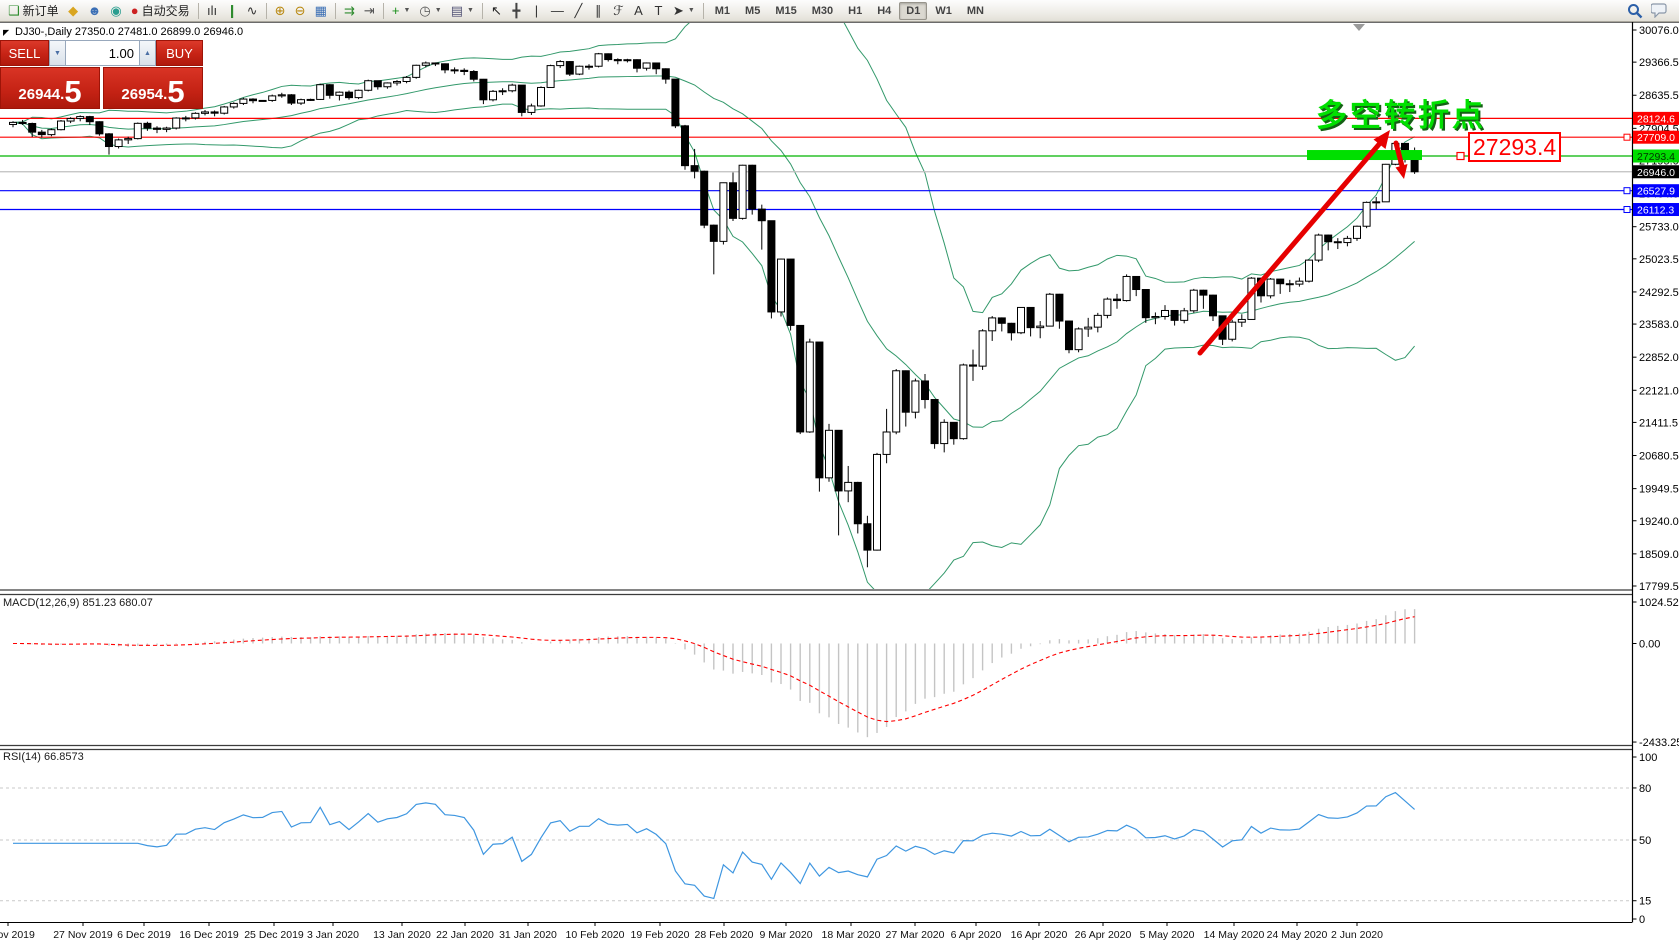 This screenshot has width=1679, height=944. Describe the element at coordinates (1400, 159) in the screenshot. I see `reversal-arrow` at that location.